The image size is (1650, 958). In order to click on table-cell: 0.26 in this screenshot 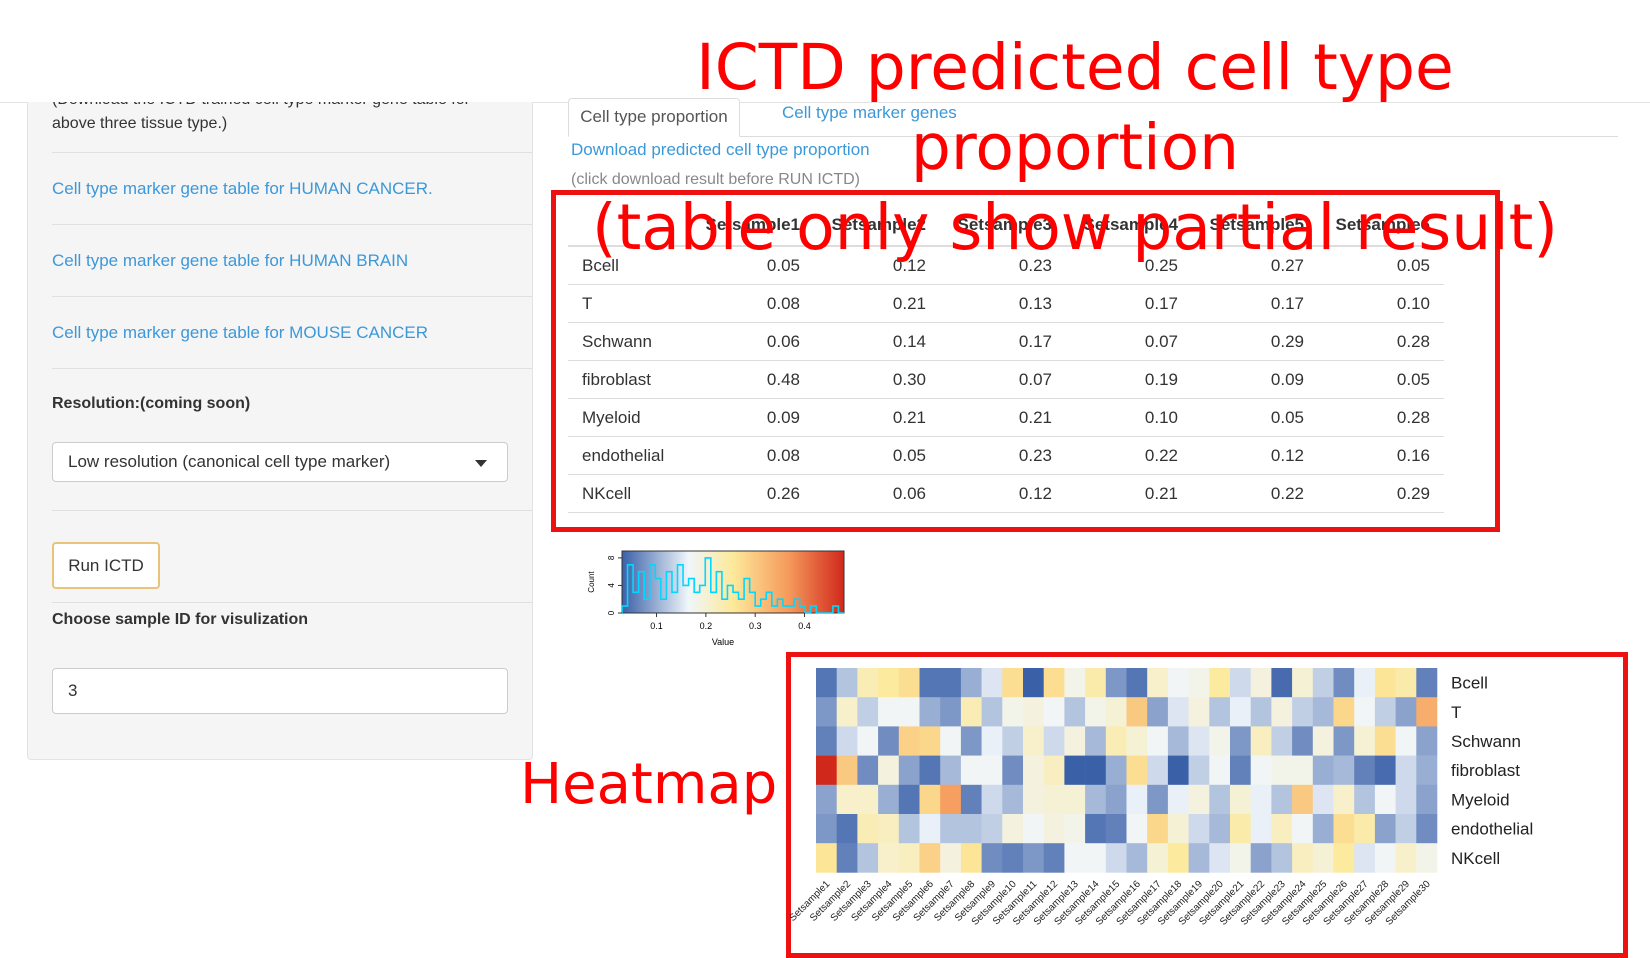, I will do `click(751, 493)`.